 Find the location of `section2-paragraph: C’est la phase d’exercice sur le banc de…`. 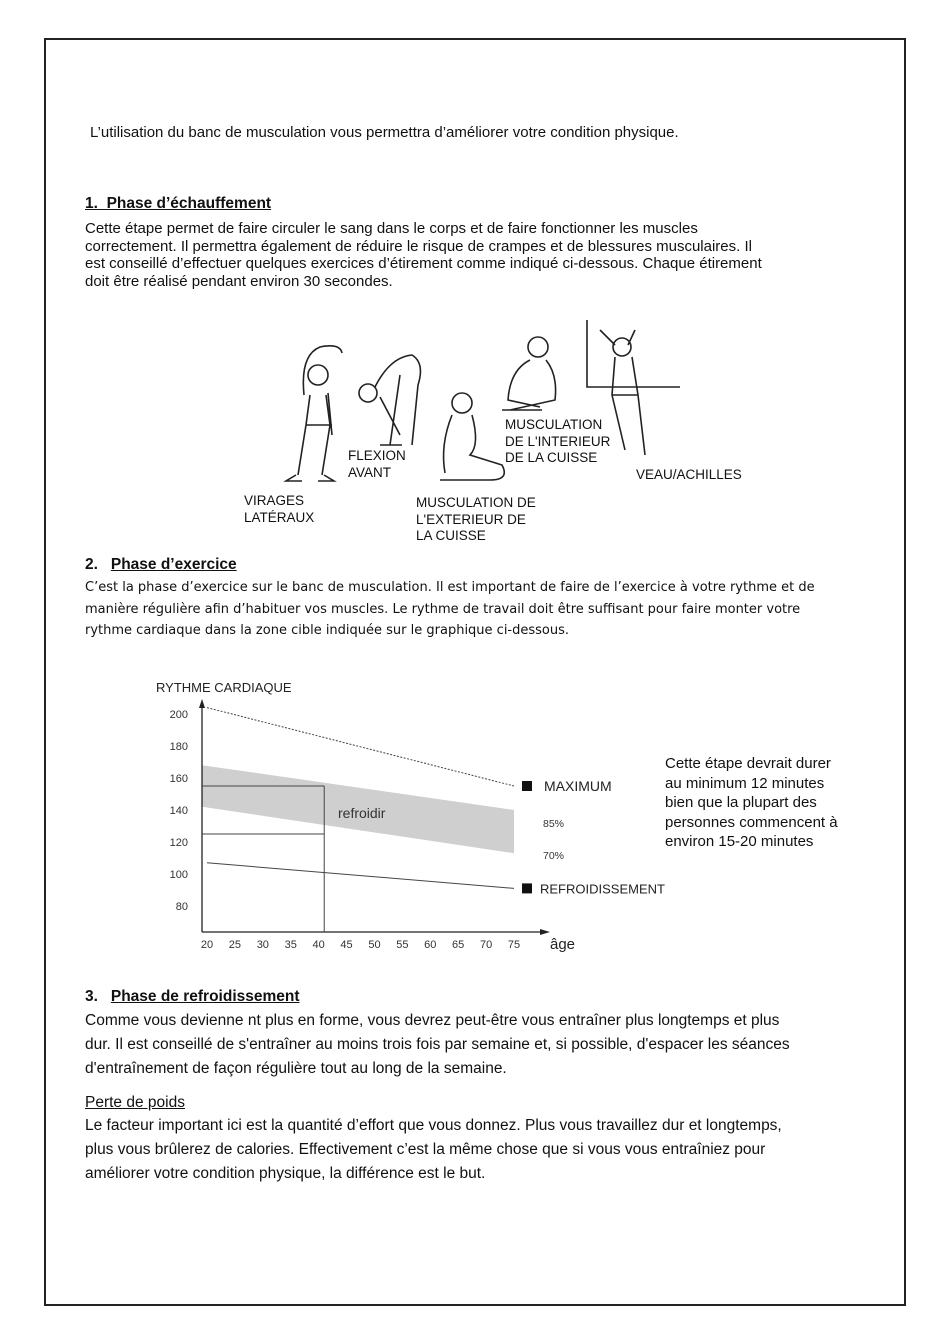

section2-paragraph: C’est la phase d’exercice sur le banc de… is located at coordinates (450, 609).